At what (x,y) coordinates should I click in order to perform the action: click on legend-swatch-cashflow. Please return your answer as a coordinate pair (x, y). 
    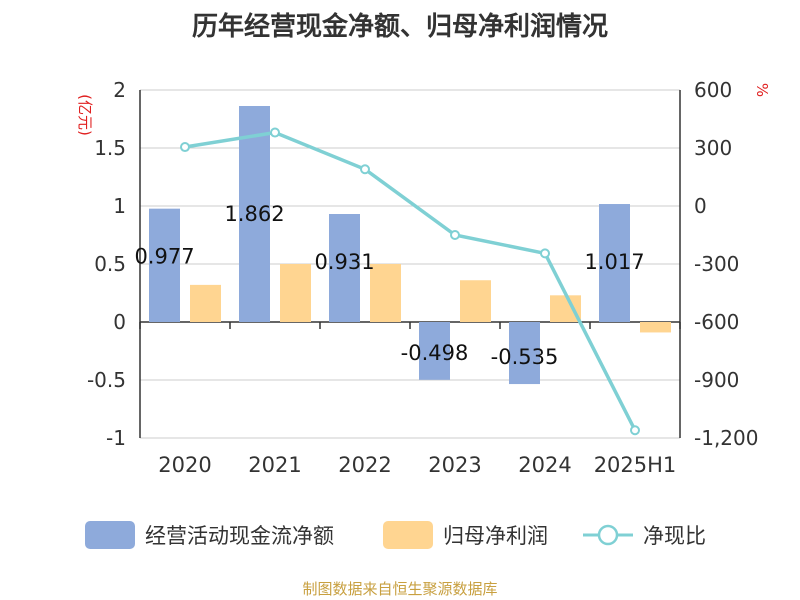
    Looking at the image, I should click on (110, 535).